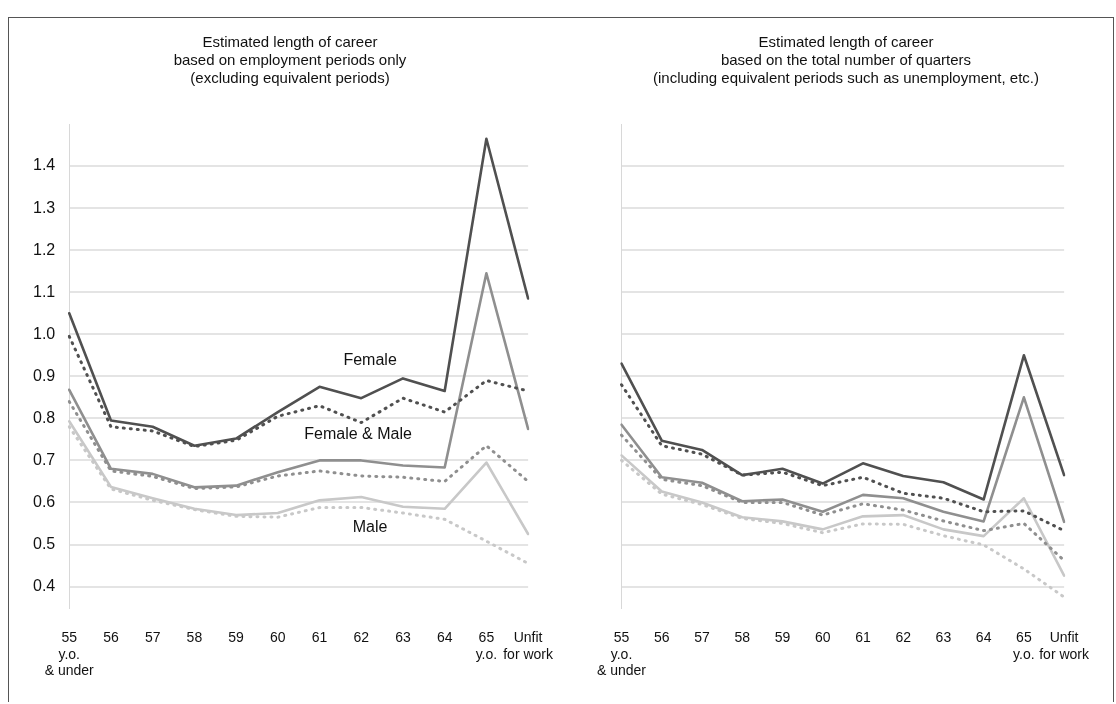 Image resolution: width=1116 pixels, height=704 pixels. Describe the element at coordinates (44, 459) in the screenshot. I see `y-tick-label: 0.7` at that location.